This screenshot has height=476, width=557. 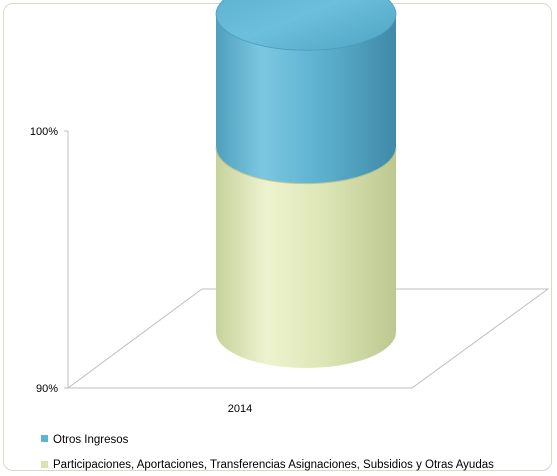 I want to click on y-tick-label-100: 100%, so click(x=44, y=132).